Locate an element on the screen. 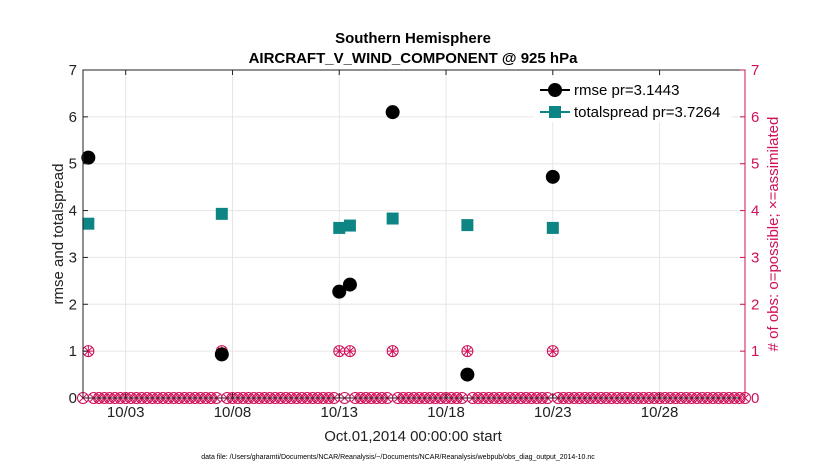 The width and height of the screenshot is (830, 470). y-axis-right-label: # of obs: o=possible; ×=assimilated is located at coordinates (773, 234).